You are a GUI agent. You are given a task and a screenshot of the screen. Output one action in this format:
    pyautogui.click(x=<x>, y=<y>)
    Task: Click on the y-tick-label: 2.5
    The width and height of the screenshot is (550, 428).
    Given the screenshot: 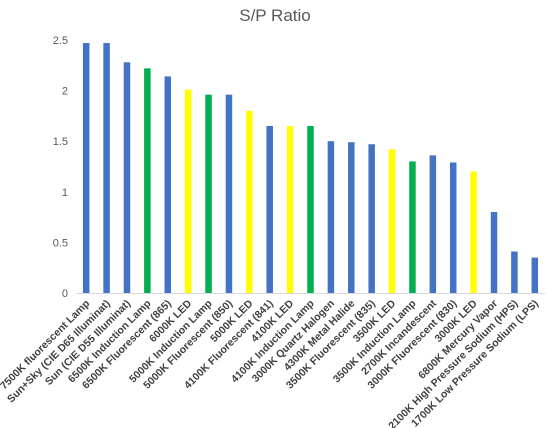 What is the action you would take?
    pyautogui.click(x=60, y=41)
    